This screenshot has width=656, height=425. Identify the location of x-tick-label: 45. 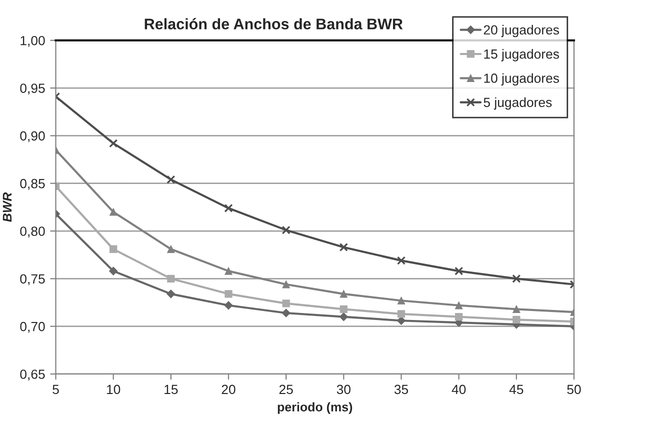
(516, 389).